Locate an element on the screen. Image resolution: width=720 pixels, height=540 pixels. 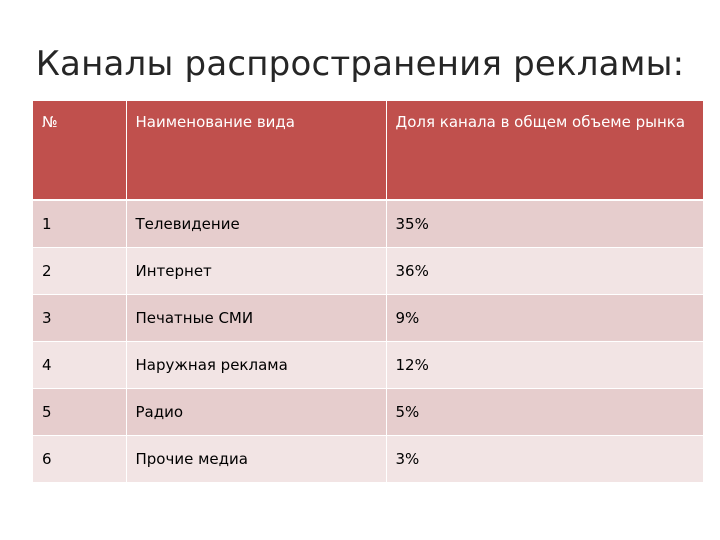
row-number: 2 is located at coordinates (80, 271).